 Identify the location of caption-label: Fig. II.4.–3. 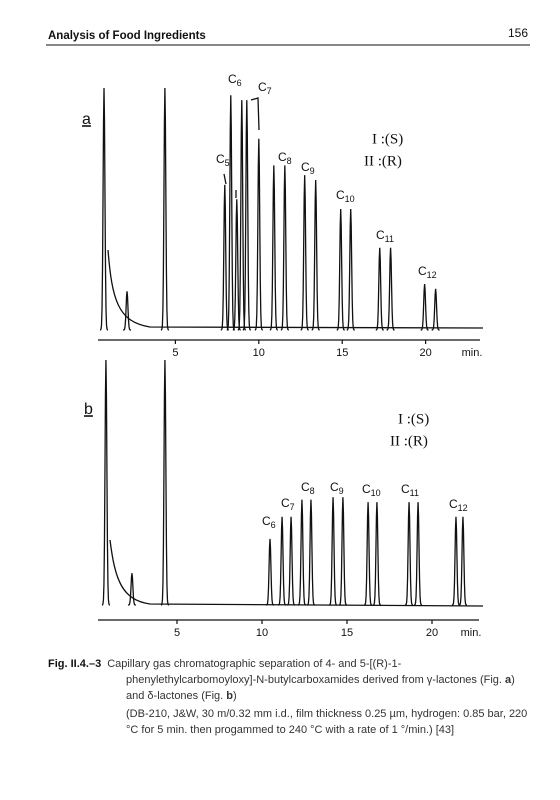
(75, 664).